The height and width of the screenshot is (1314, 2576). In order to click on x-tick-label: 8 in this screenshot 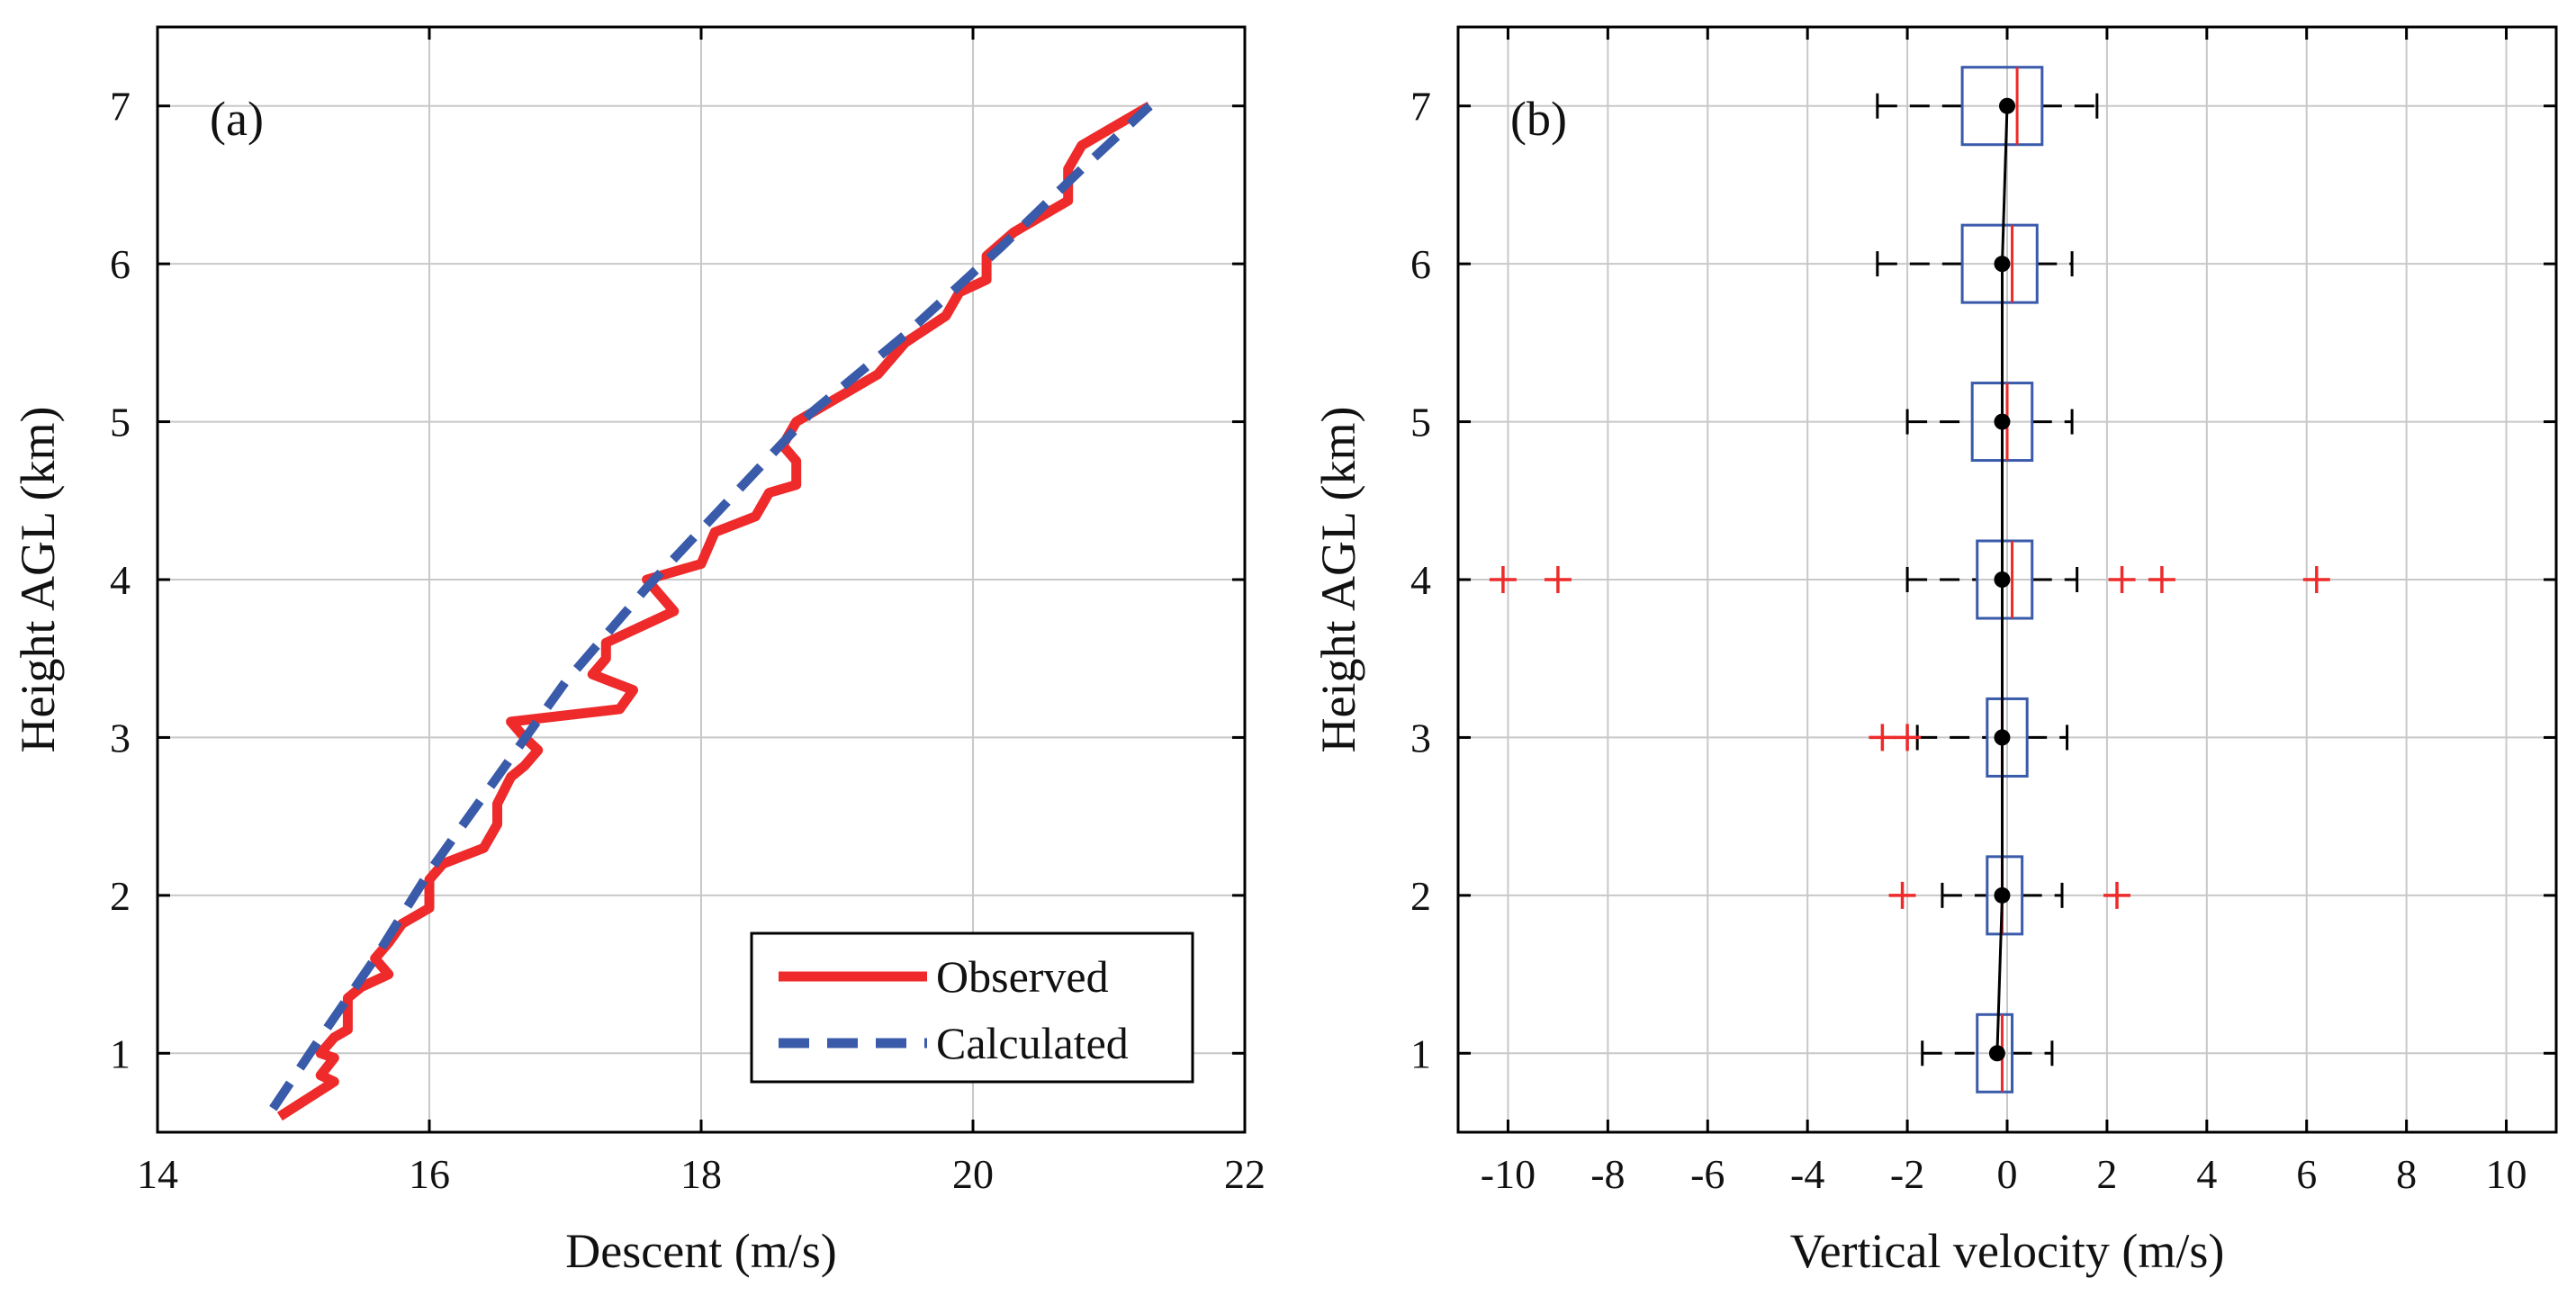, I will do `click(2406, 1174)`.